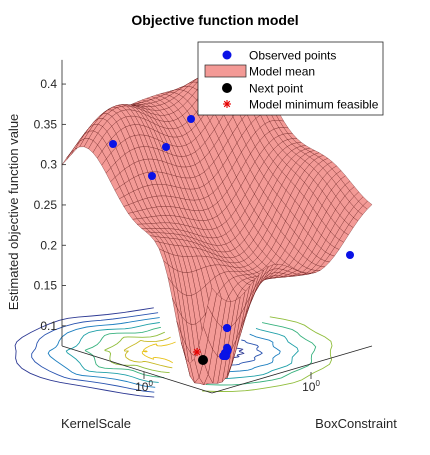 The image size is (430, 455). Describe the element at coordinates (203, 360) in the screenshot. I see `next-point` at that location.